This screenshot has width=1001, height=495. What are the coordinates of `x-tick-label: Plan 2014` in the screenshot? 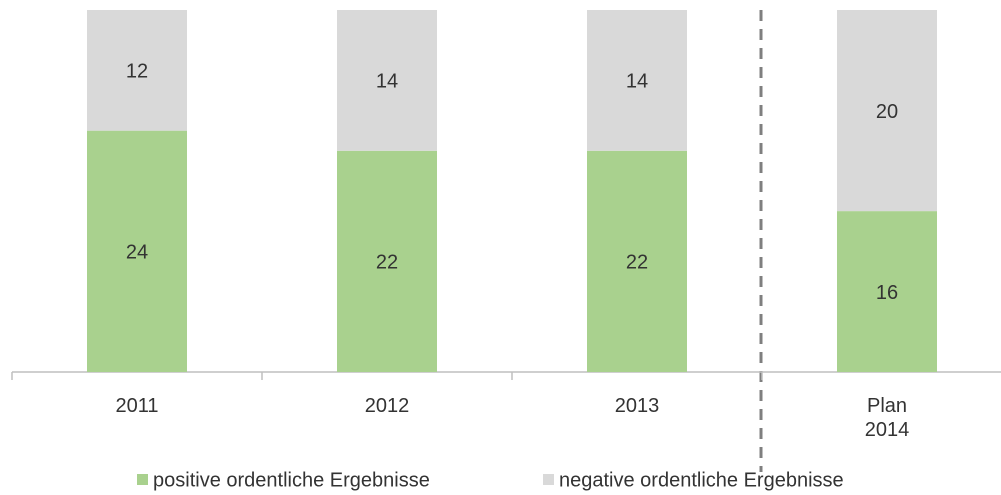 It's located at (887, 418).